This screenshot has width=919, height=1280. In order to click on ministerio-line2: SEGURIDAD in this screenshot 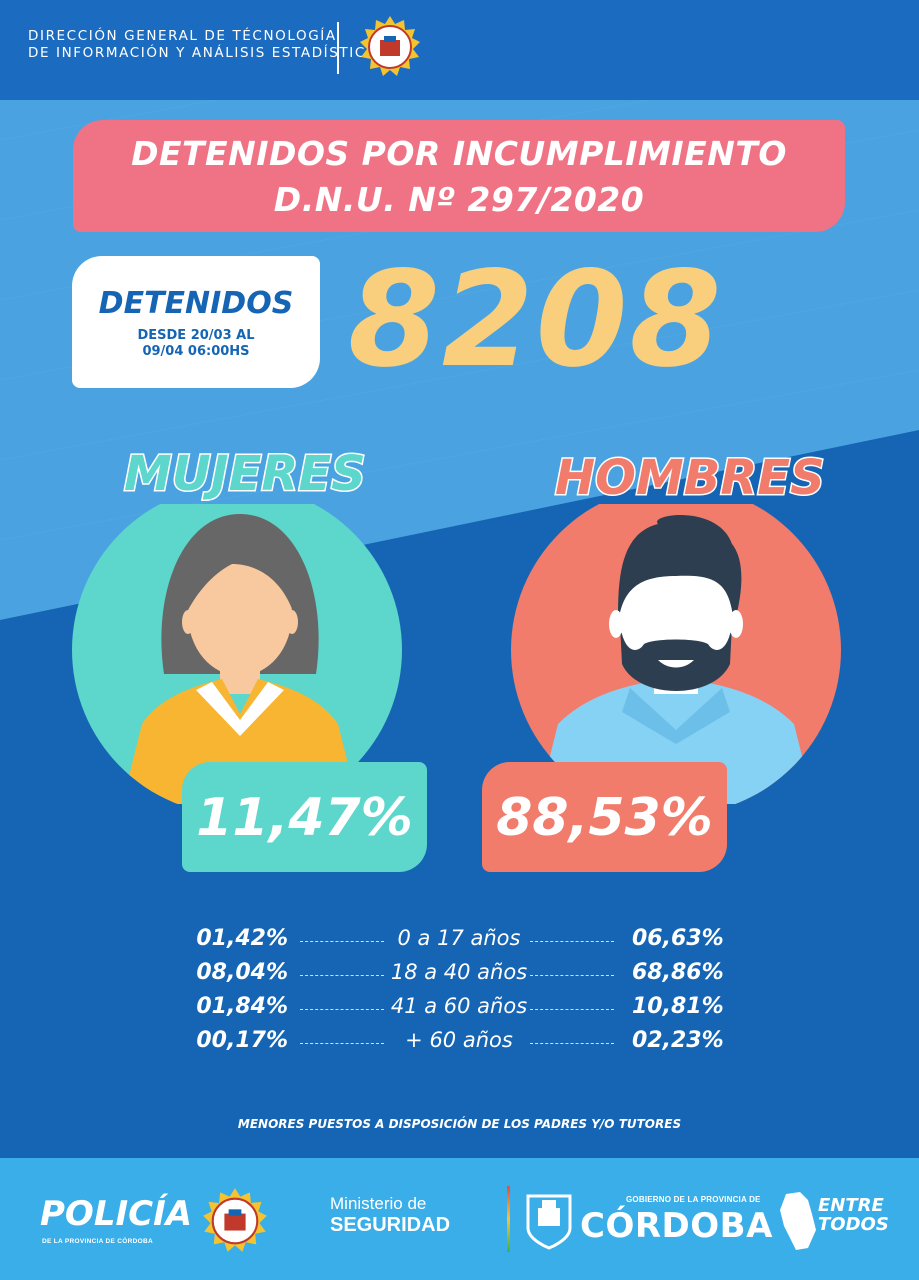, I will do `click(390, 1225)`.